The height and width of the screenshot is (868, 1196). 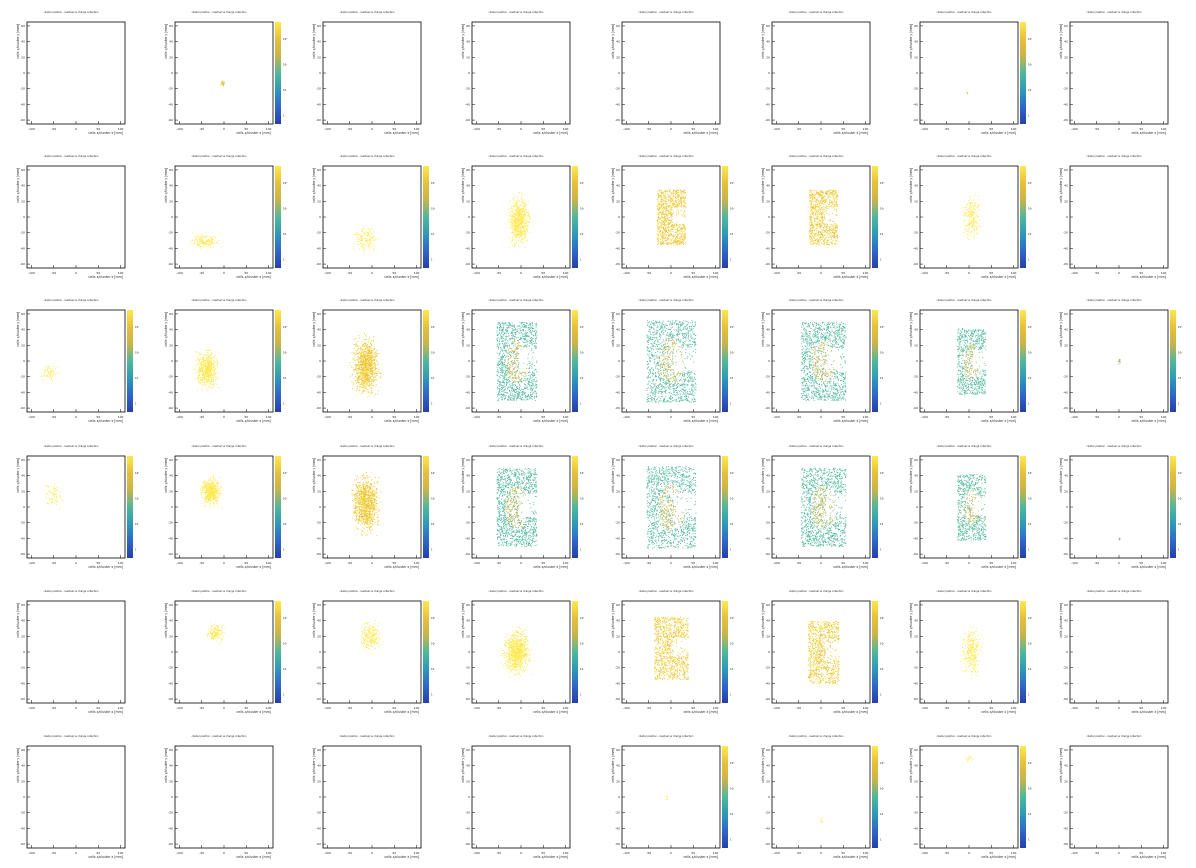 What do you see at coordinates (349, 129) in the screenshot?
I see `x-tick-label: -50` at bounding box center [349, 129].